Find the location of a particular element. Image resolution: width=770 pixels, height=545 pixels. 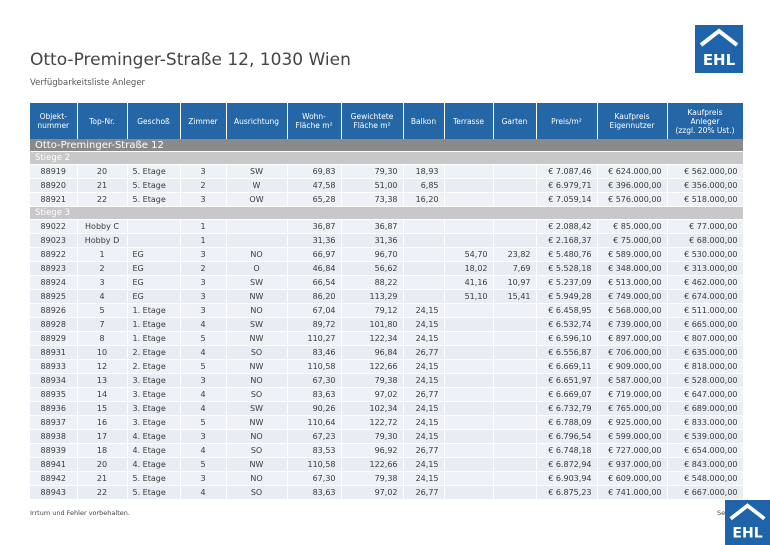

cell: 88923 is located at coordinates (54, 268).